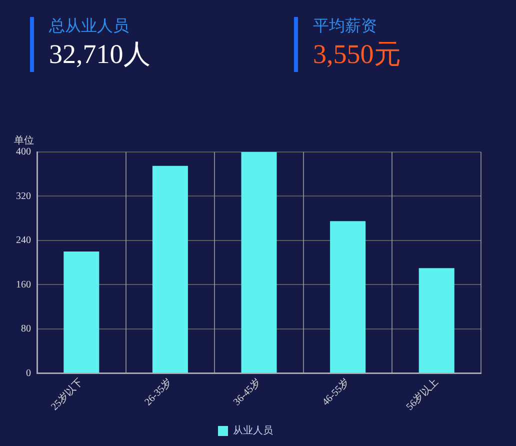  What do you see at coordinates (99, 54) in the screenshot?
I see `text: 32,710人` at bounding box center [99, 54].